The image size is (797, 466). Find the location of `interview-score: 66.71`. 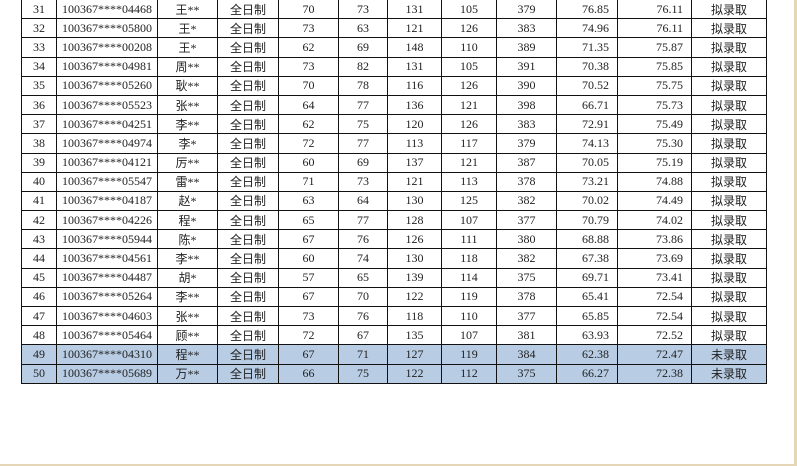

interview-score: 66.71 is located at coordinates (587, 105).